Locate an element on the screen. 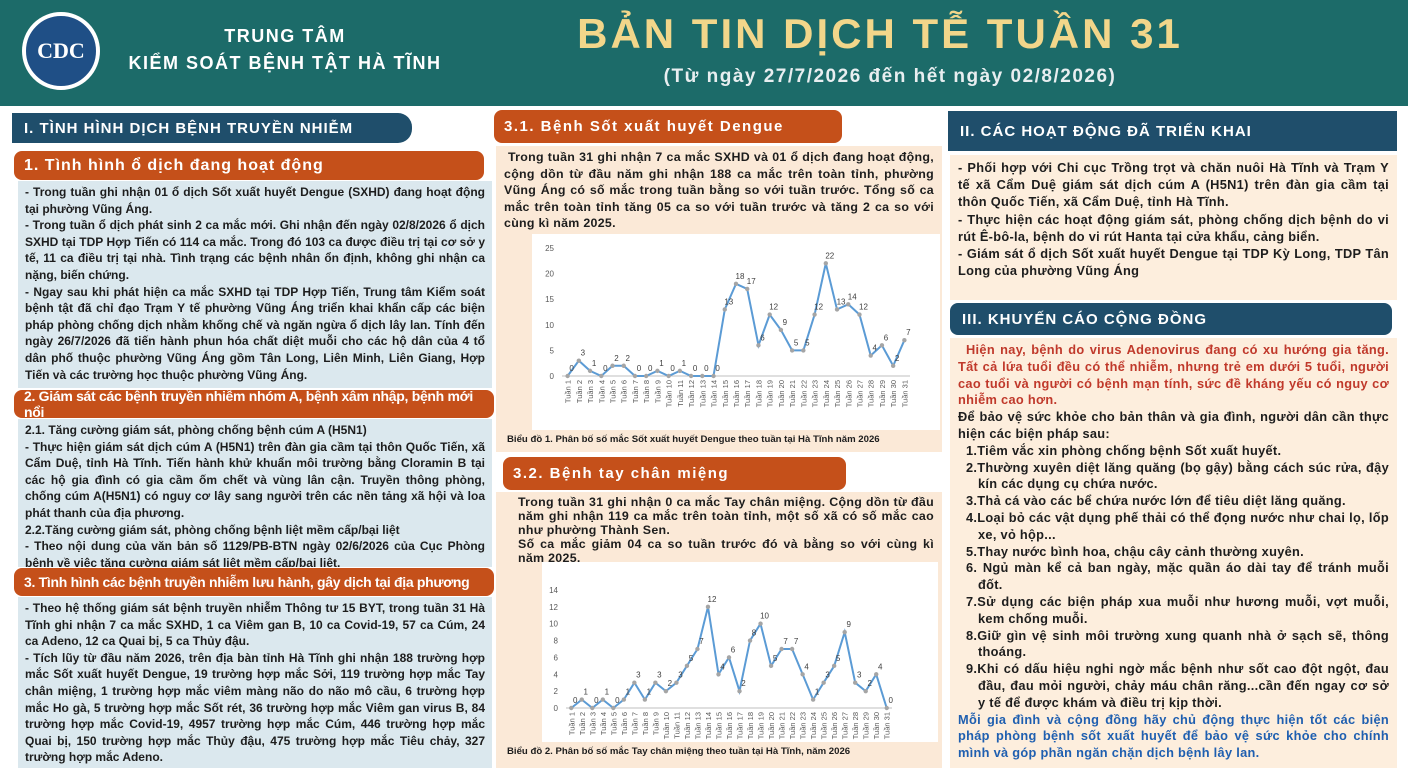  data-label: 3 is located at coordinates (659, 675).